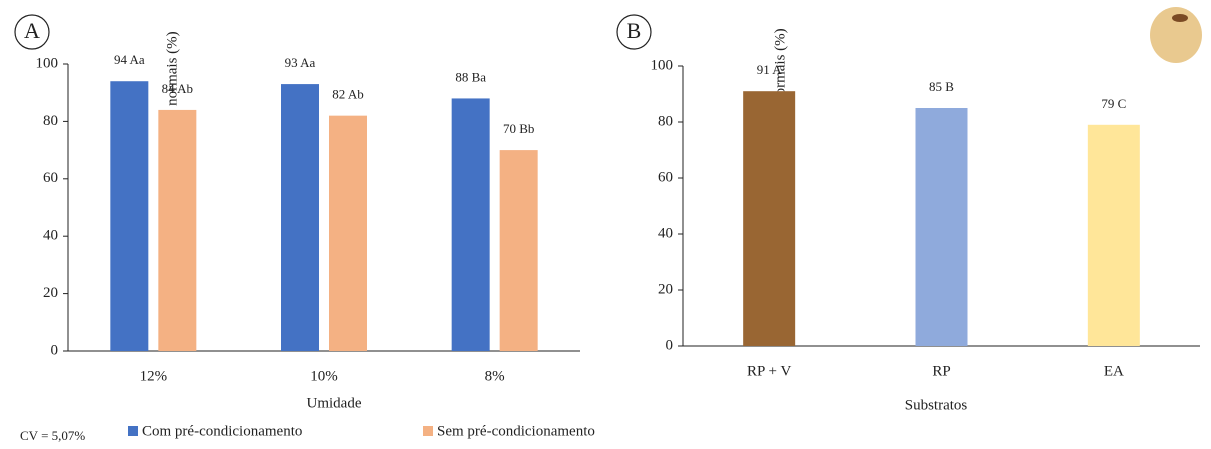 This screenshot has width=1211, height=449. I want to click on panel-label: A, so click(32, 30).